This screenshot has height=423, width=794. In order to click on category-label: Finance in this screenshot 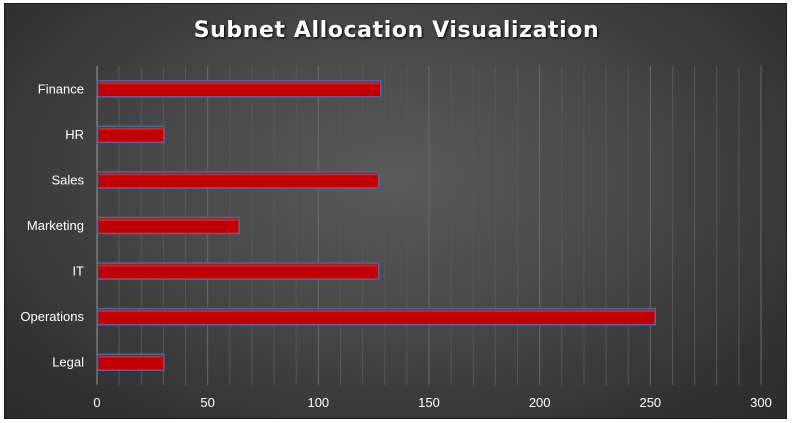, I will do `click(61, 88)`.